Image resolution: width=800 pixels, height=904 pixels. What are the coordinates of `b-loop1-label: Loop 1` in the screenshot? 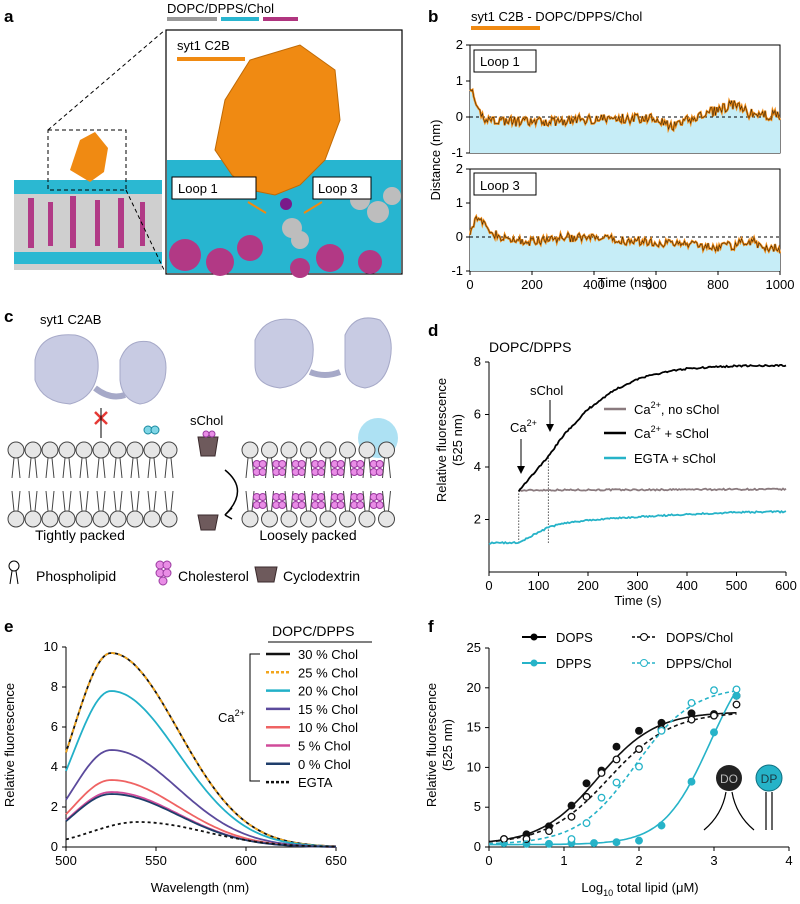 It's located at (500, 61).